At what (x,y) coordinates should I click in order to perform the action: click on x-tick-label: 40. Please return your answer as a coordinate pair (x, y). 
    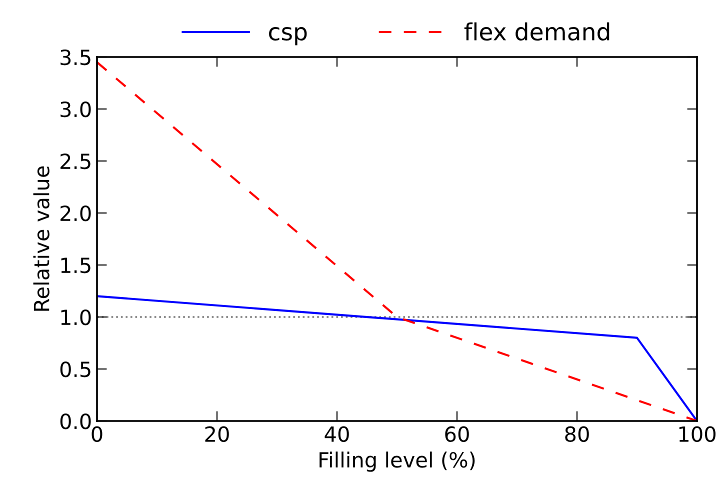
    Looking at the image, I should click on (336, 434).